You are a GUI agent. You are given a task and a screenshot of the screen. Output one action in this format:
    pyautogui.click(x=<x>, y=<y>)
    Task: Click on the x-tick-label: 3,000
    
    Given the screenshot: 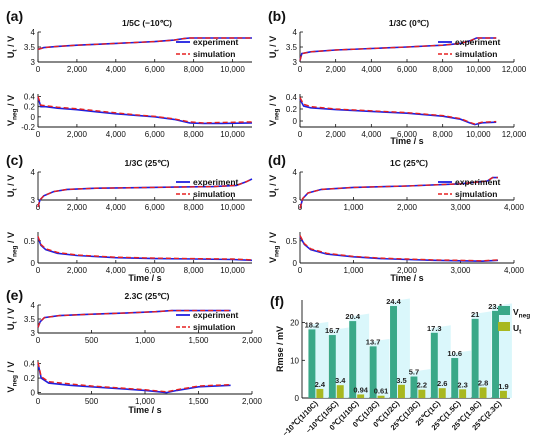 What is the action you would take?
    pyautogui.click(x=460, y=207)
    